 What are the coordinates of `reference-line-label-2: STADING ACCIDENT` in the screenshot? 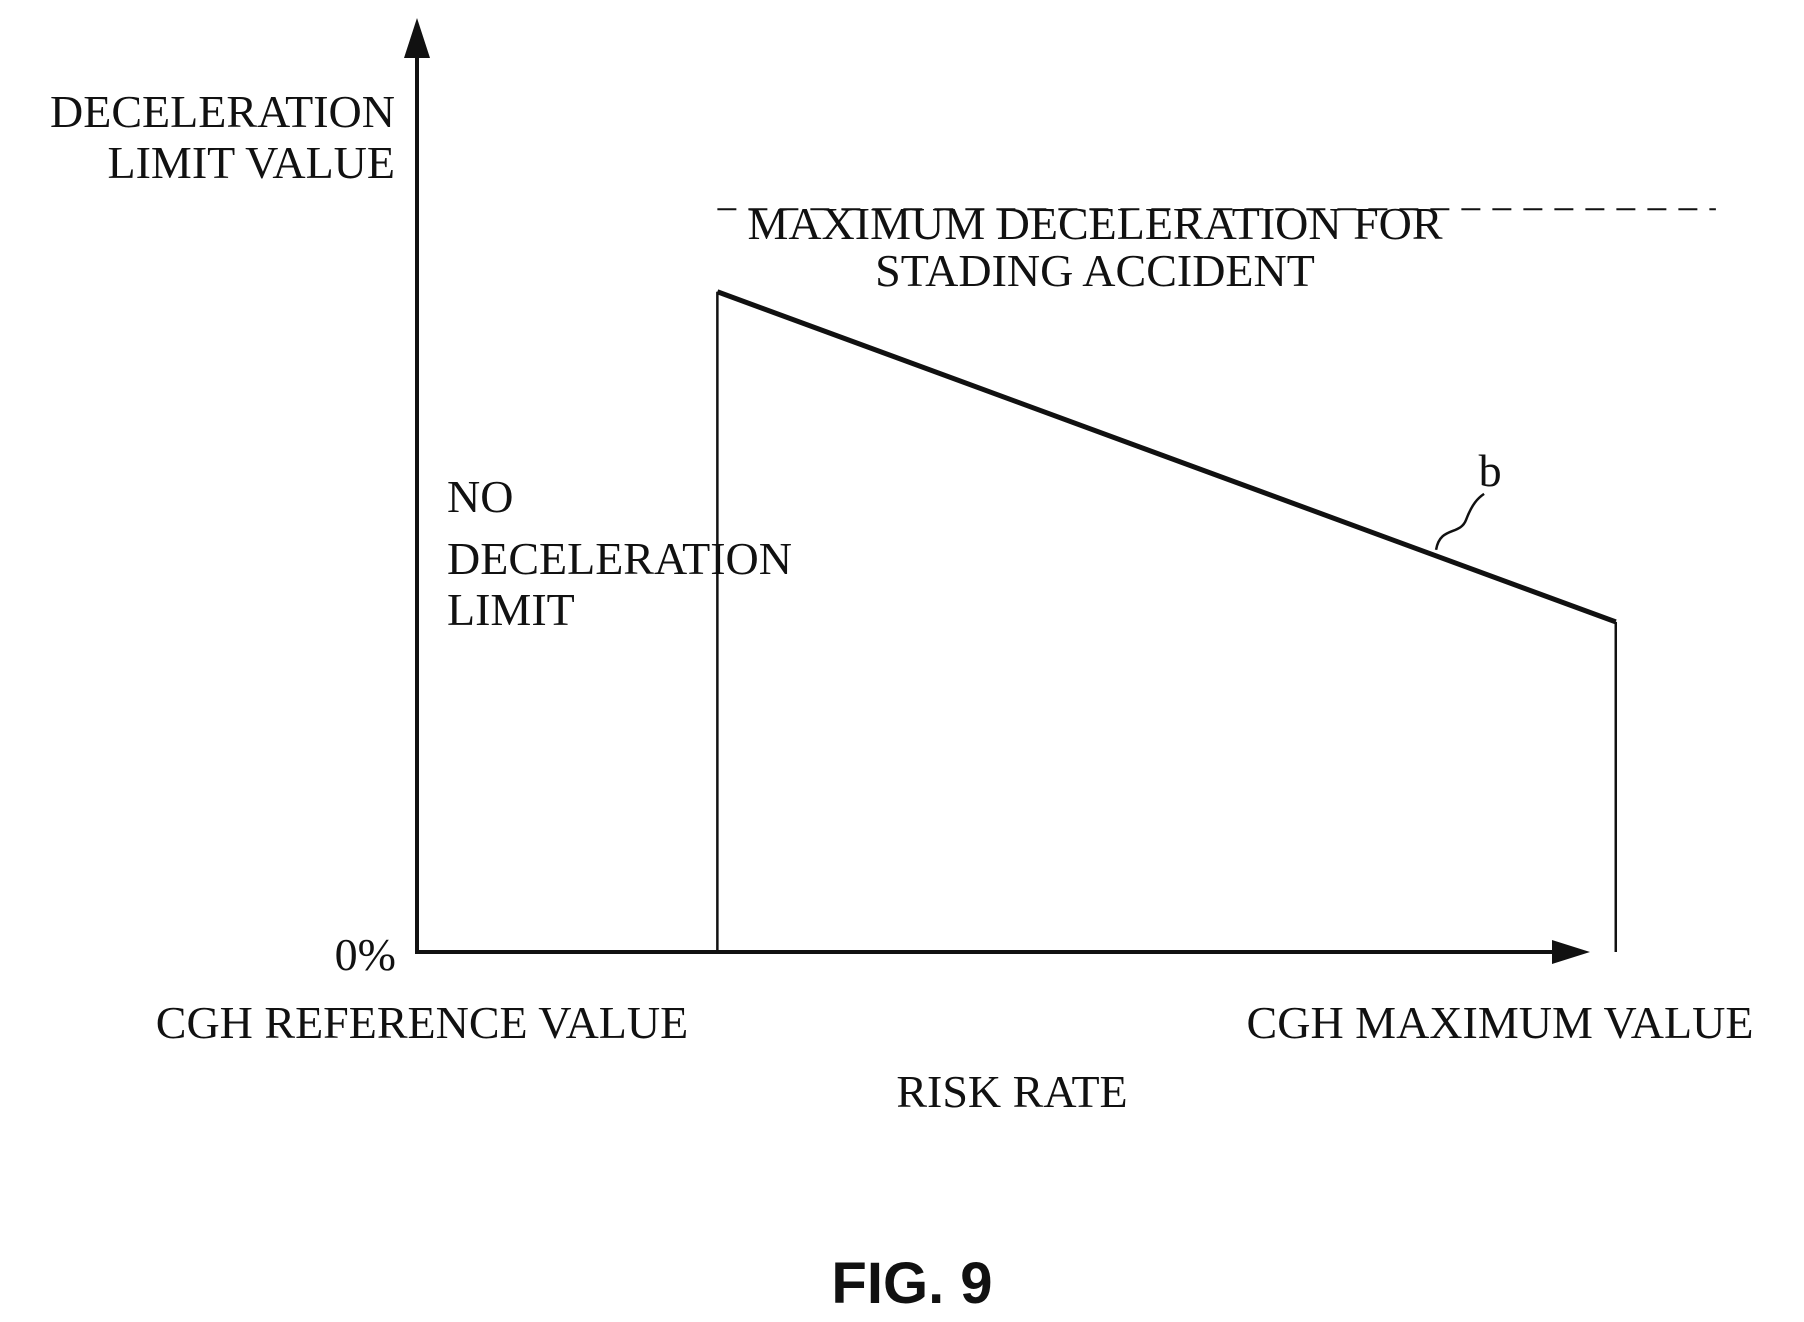 It's located at (1095, 270).